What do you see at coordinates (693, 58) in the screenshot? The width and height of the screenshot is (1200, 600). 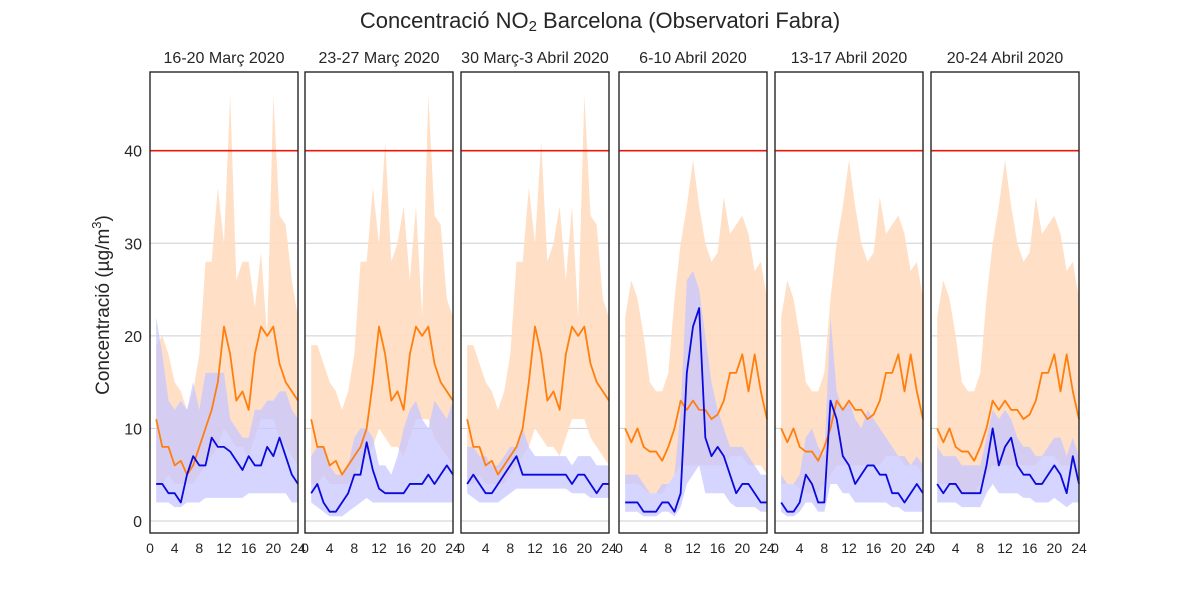 I see `panel-title: 6-10 Abril 2020` at bounding box center [693, 58].